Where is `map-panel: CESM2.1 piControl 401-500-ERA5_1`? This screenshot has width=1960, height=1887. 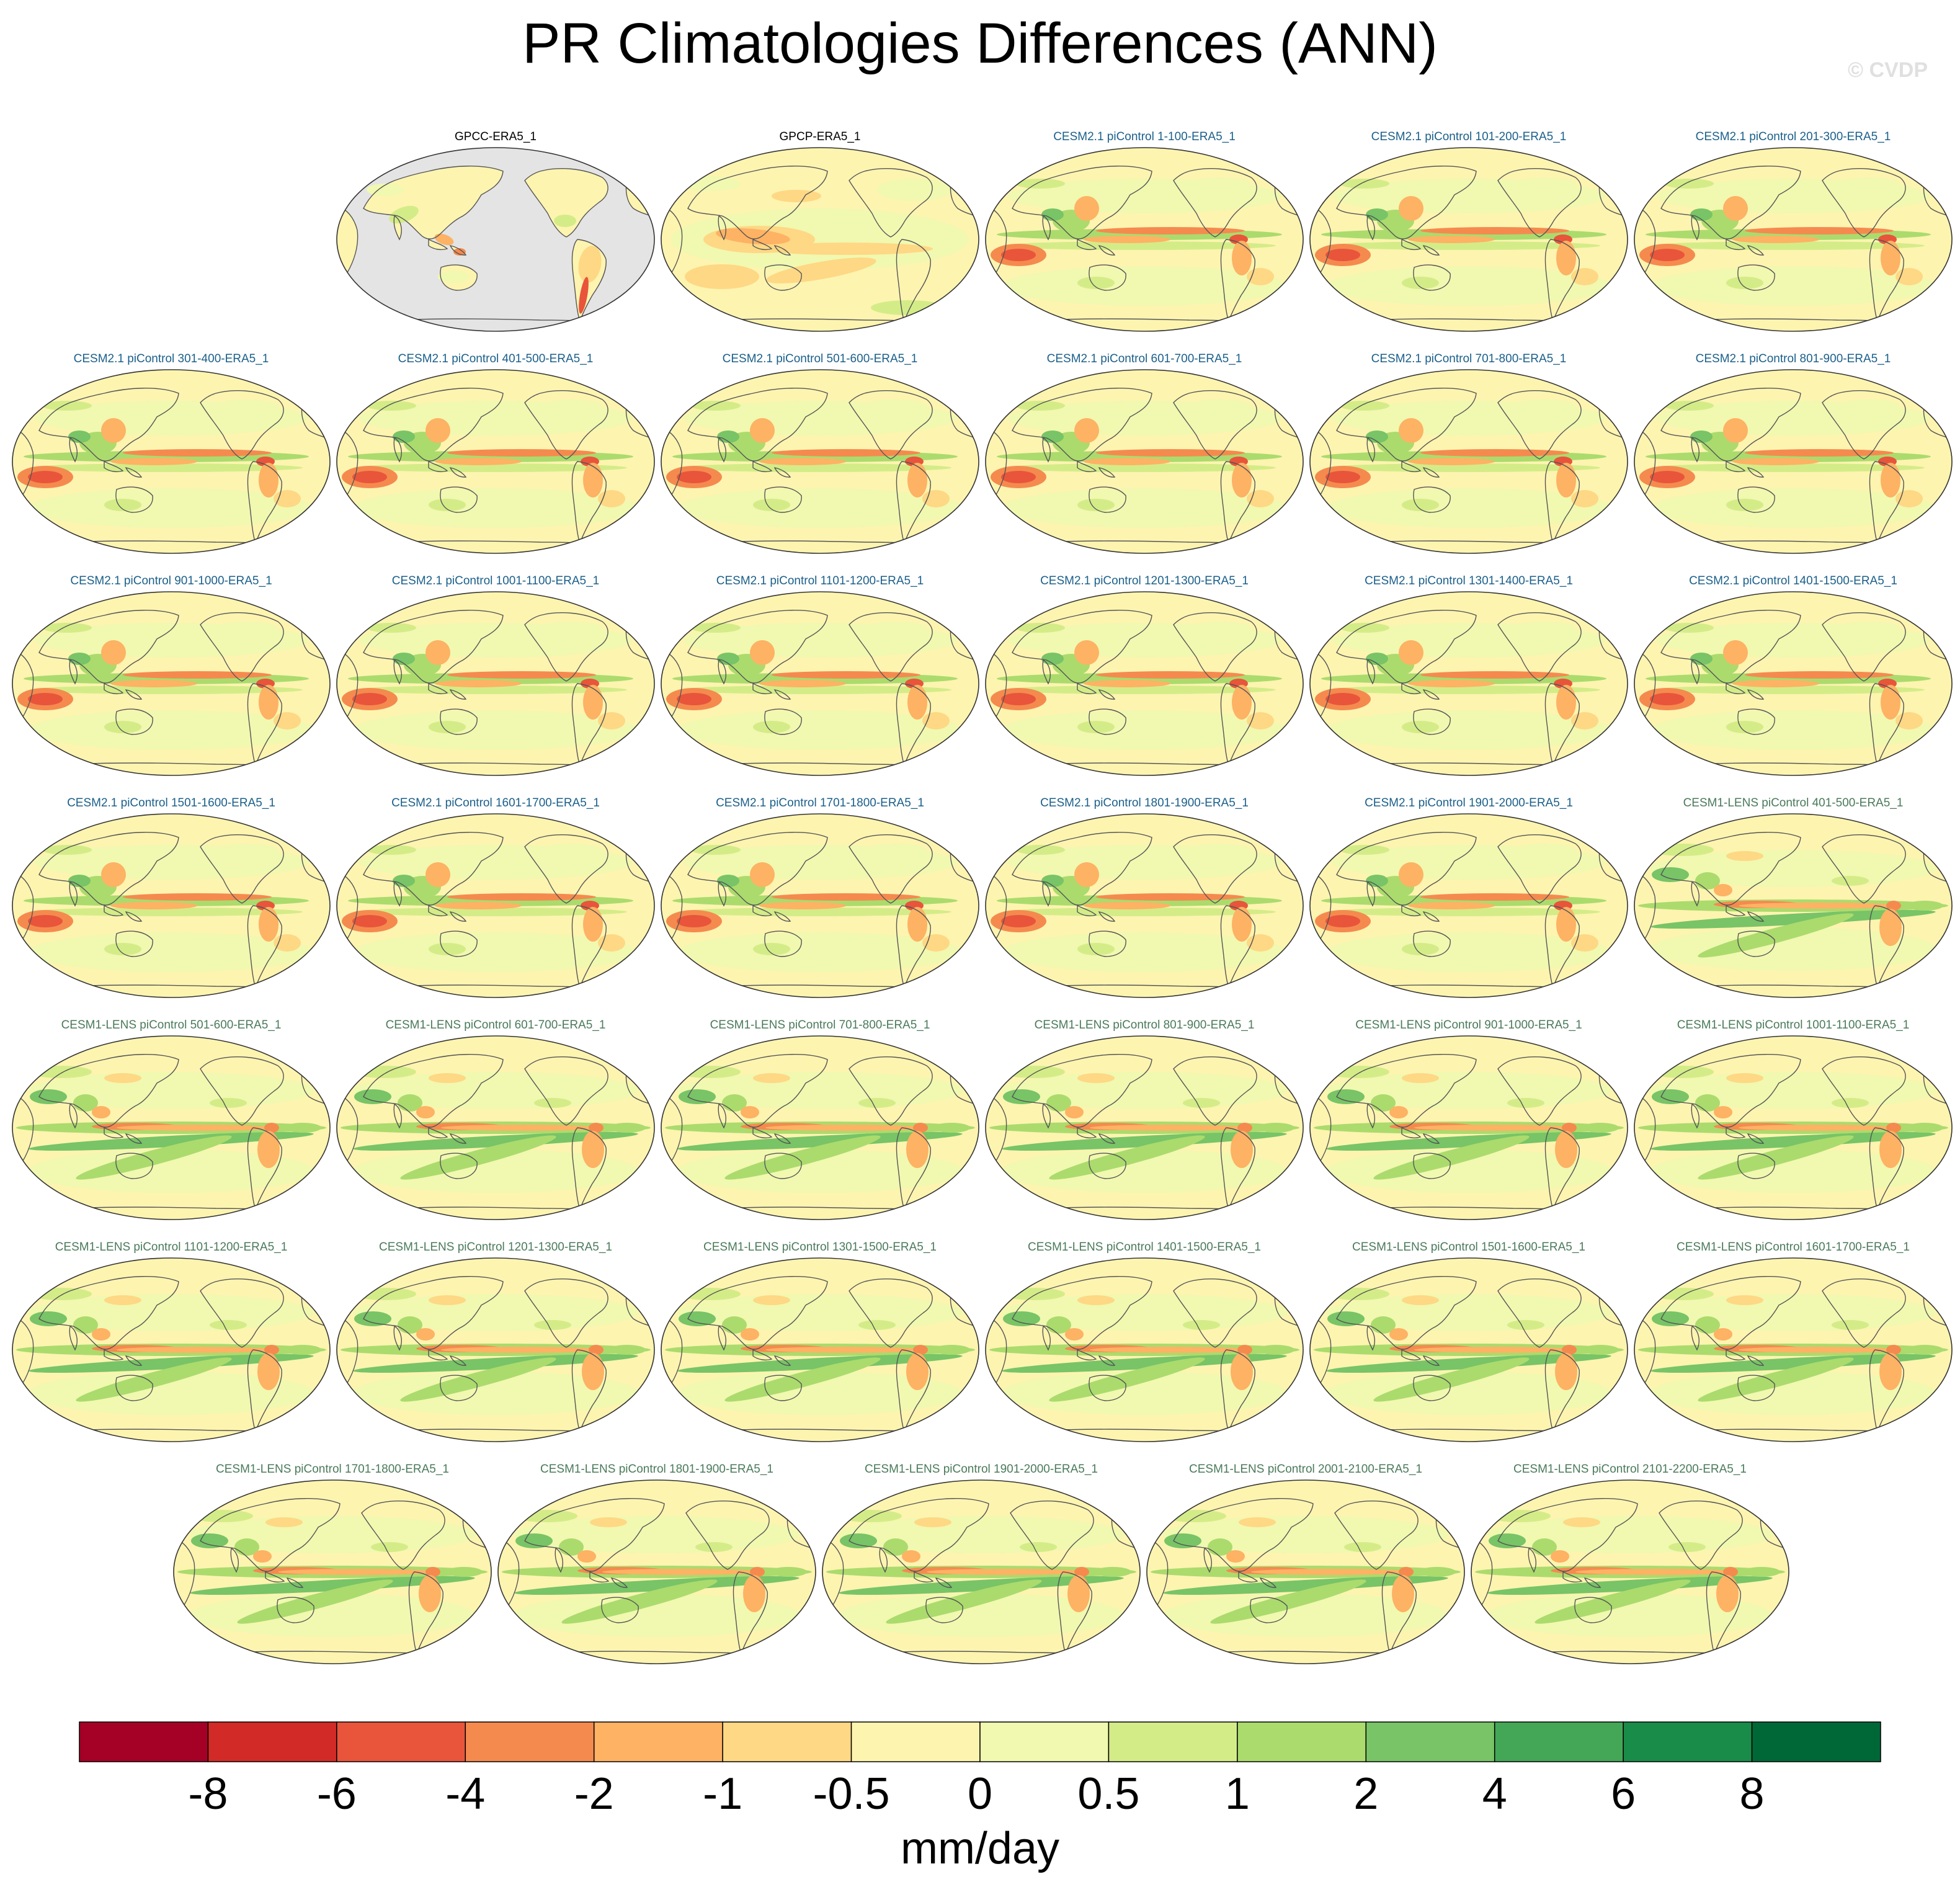 map-panel: CESM2.1 piControl 401-500-ERA5_1 is located at coordinates (496, 460).